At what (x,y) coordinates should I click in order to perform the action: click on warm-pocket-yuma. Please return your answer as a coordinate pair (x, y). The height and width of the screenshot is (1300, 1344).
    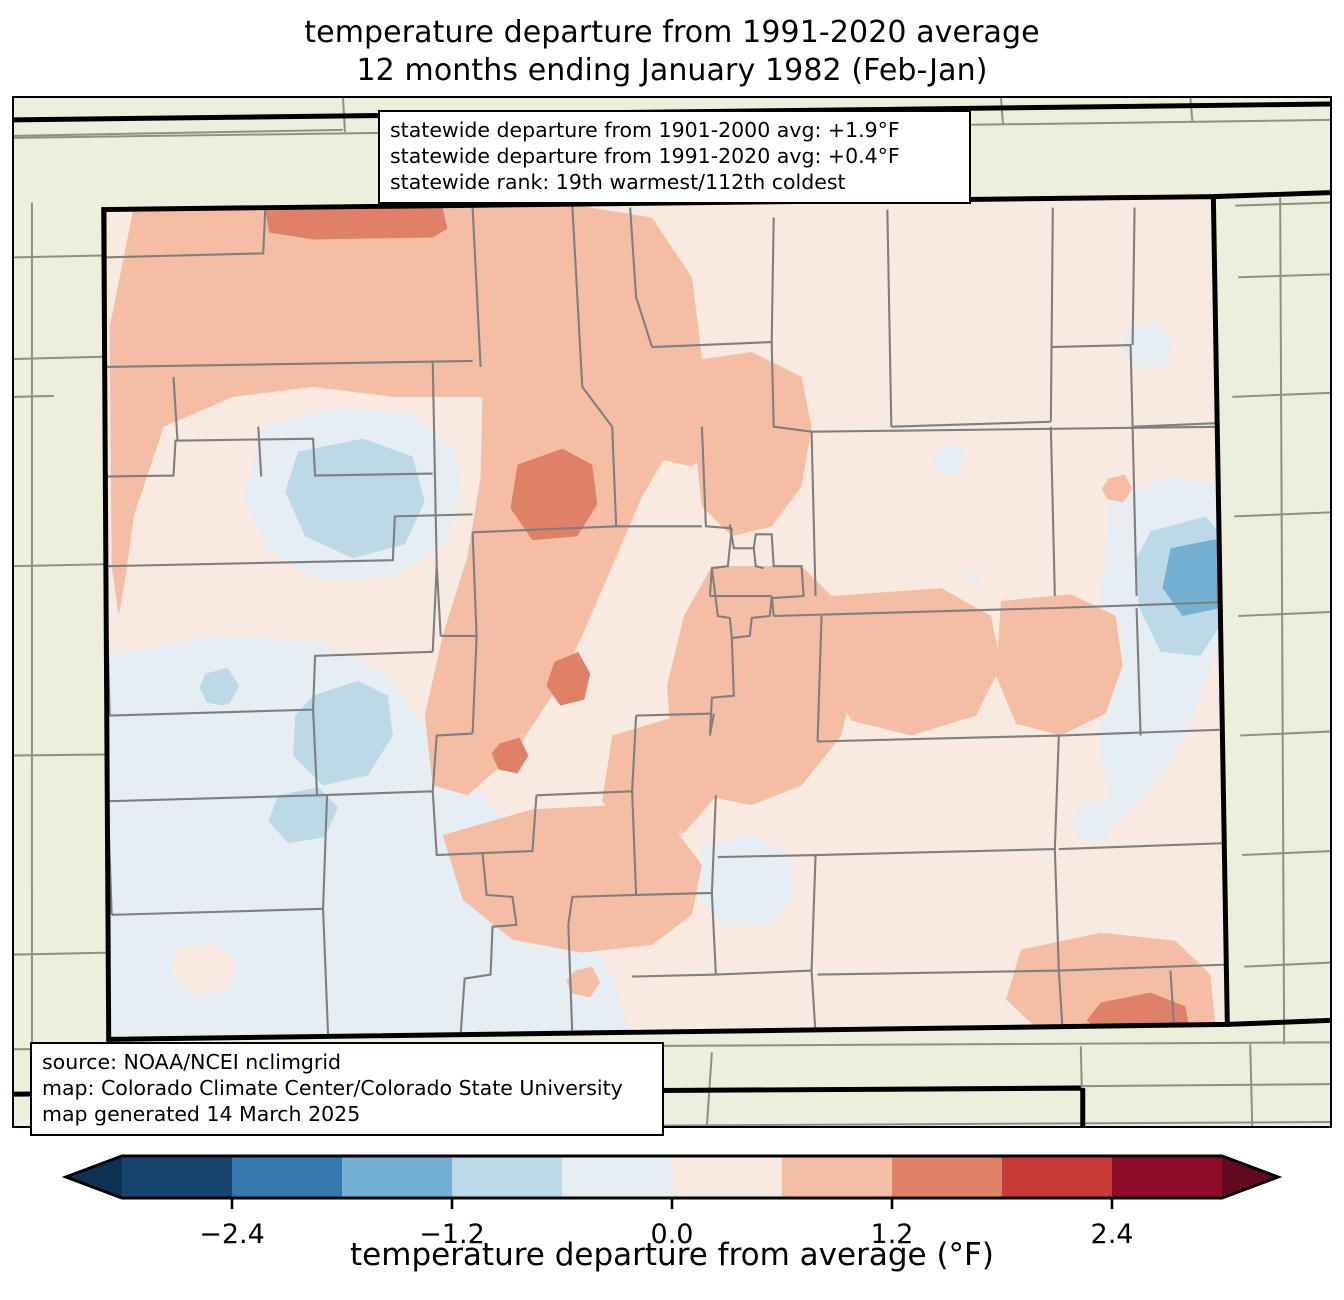
    Looking at the image, I should click on (1117, 488).